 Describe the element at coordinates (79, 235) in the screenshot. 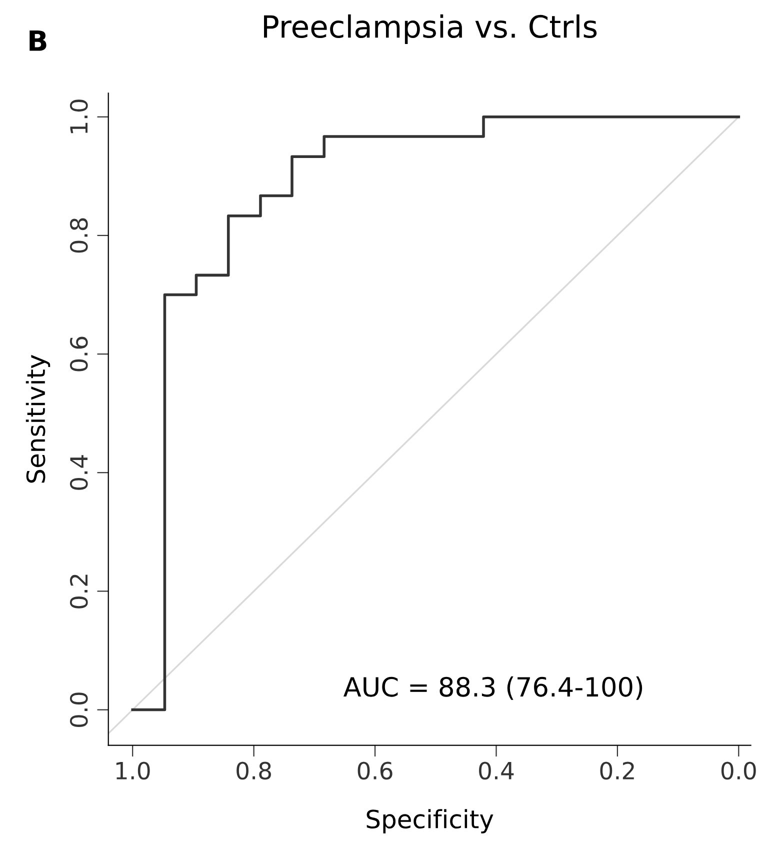

I see `y-tick-label: 0.8` at that location.